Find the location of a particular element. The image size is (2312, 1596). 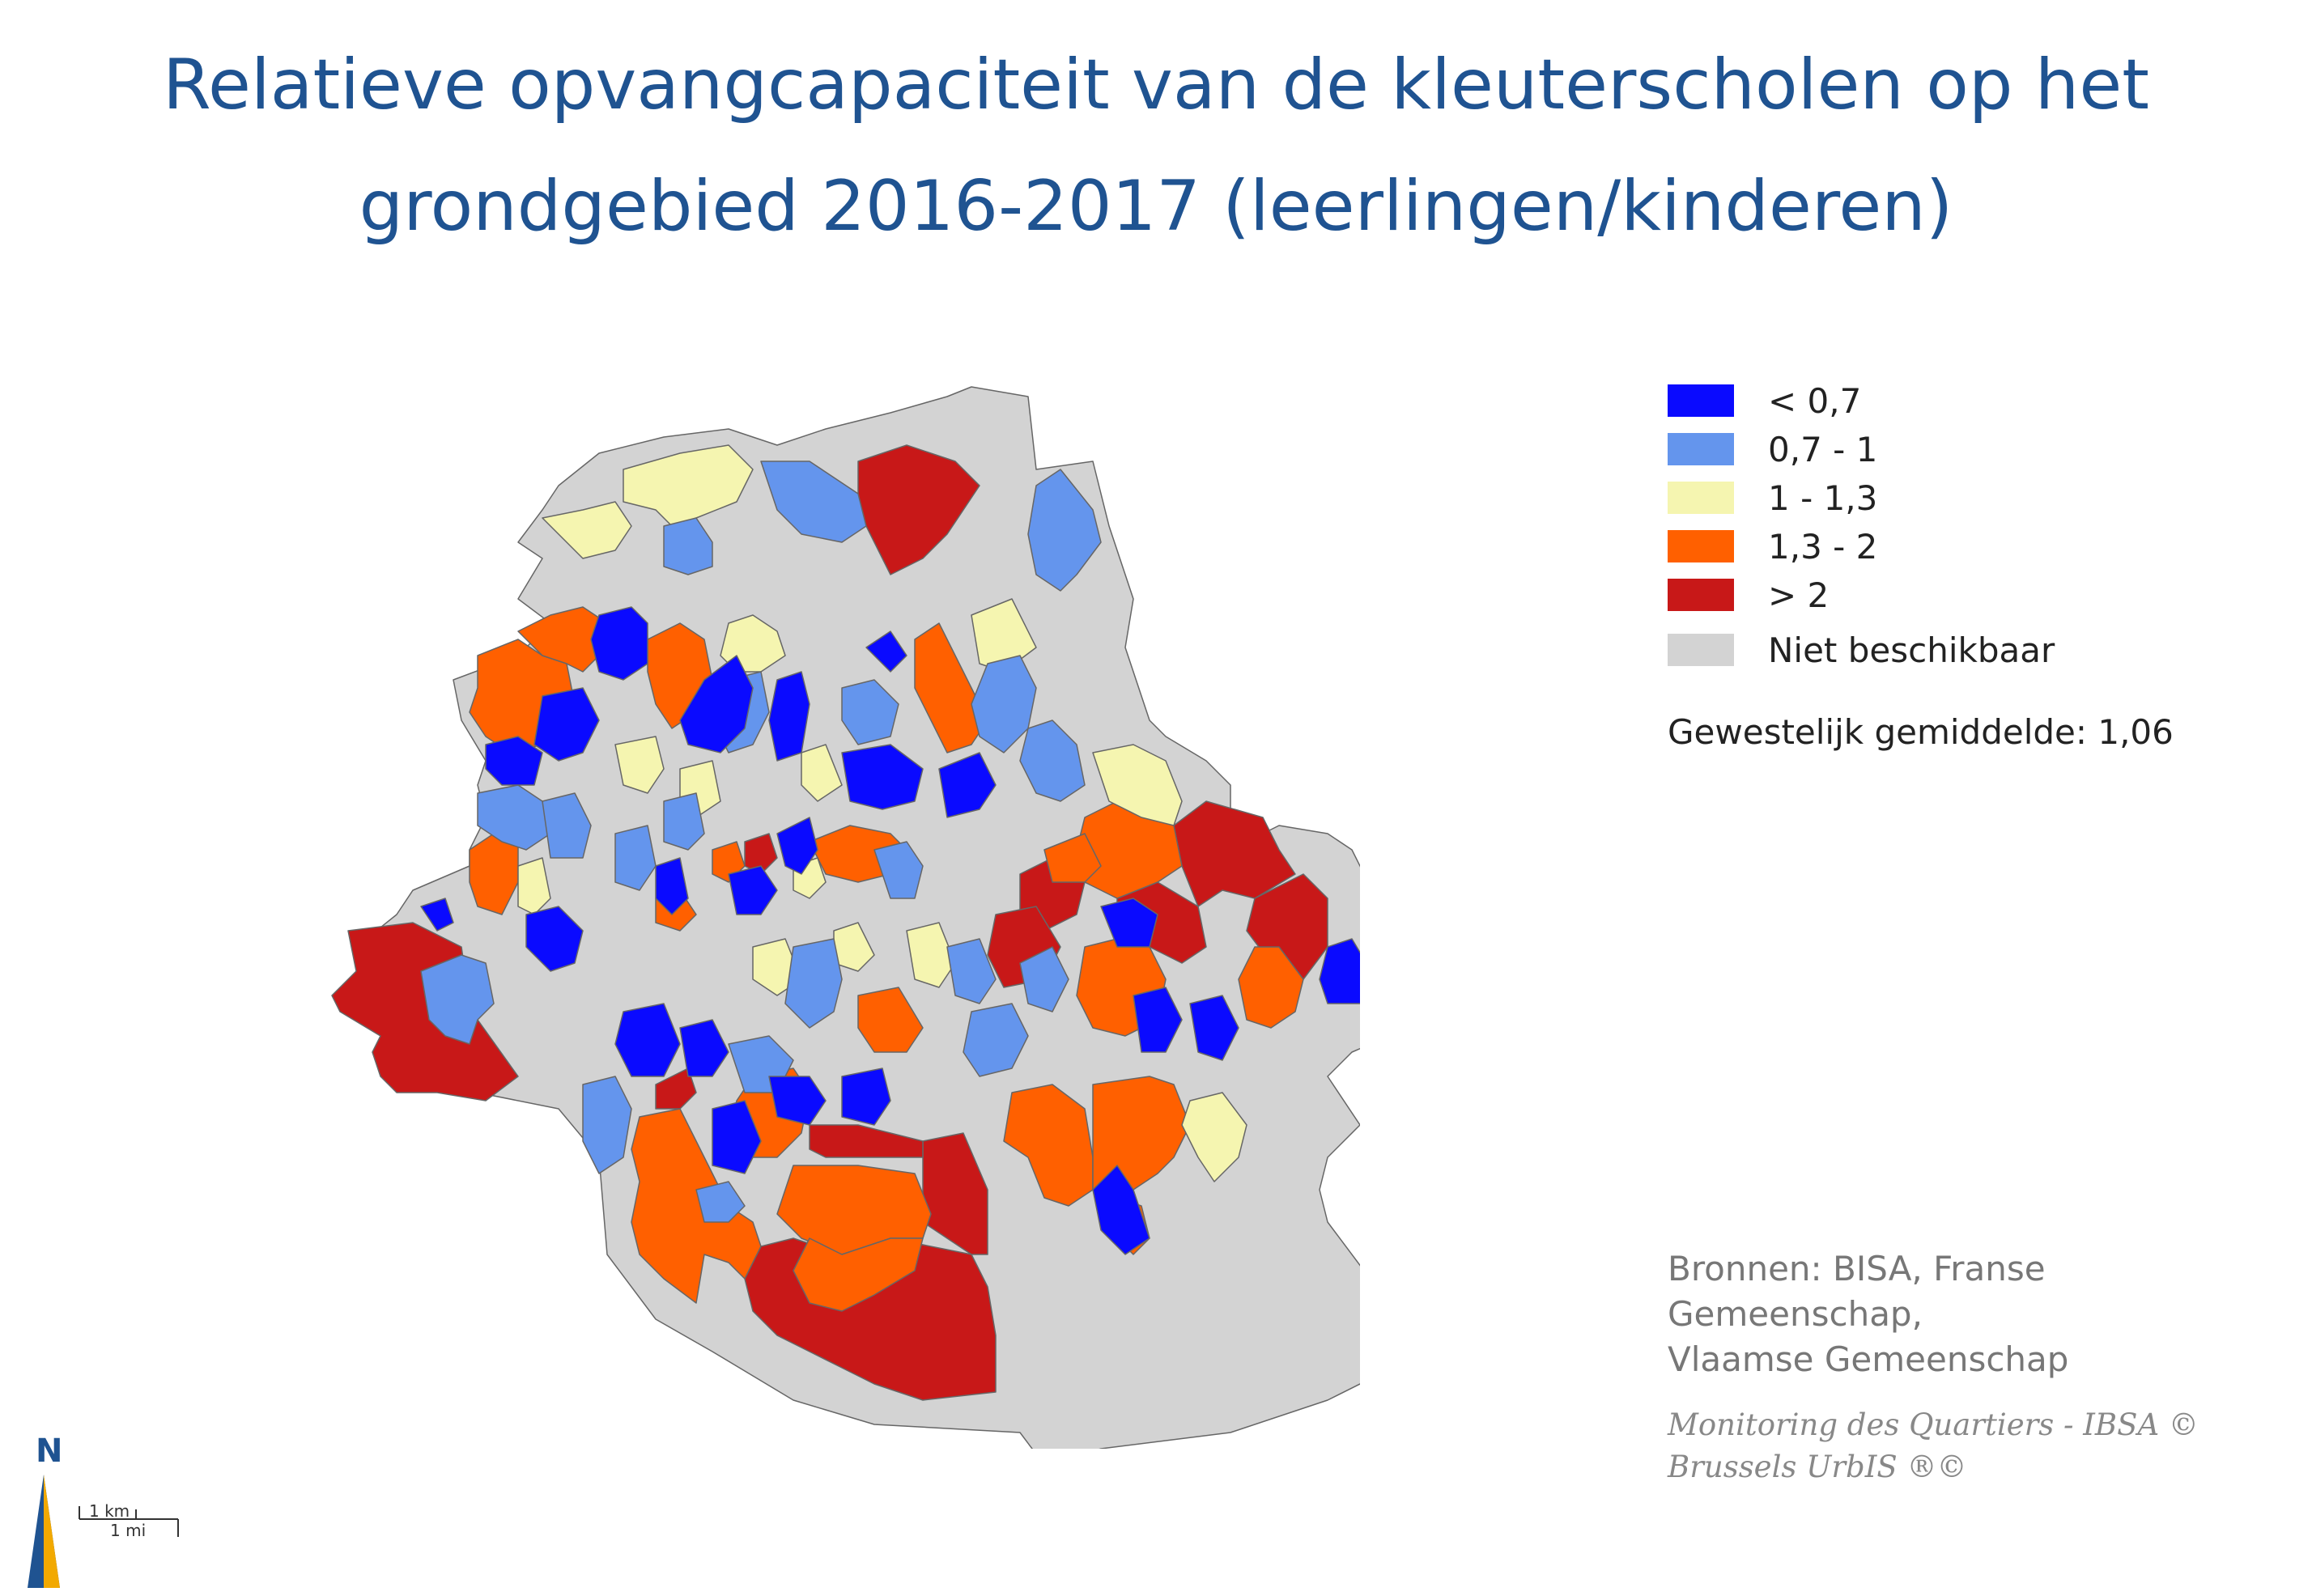

legend-item: > 2 is located at coordinates (1861, 595).